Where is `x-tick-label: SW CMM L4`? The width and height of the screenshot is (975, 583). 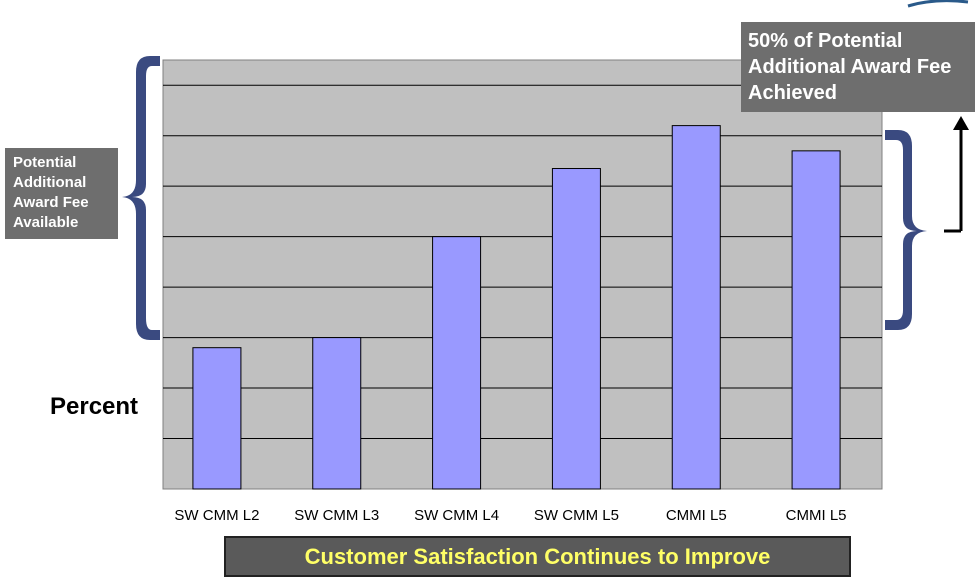 x-tick-label: SW CMM L4 is located at coordinates (456, 515).